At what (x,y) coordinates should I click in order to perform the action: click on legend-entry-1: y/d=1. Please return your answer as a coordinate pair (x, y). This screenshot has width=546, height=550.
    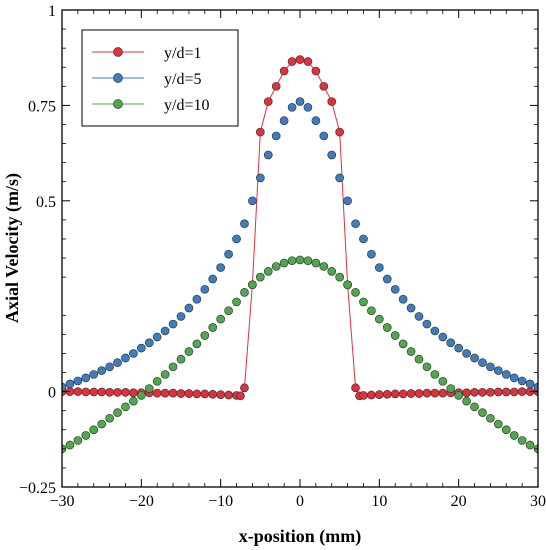
    Looking at the image, I should click on (146, 53).